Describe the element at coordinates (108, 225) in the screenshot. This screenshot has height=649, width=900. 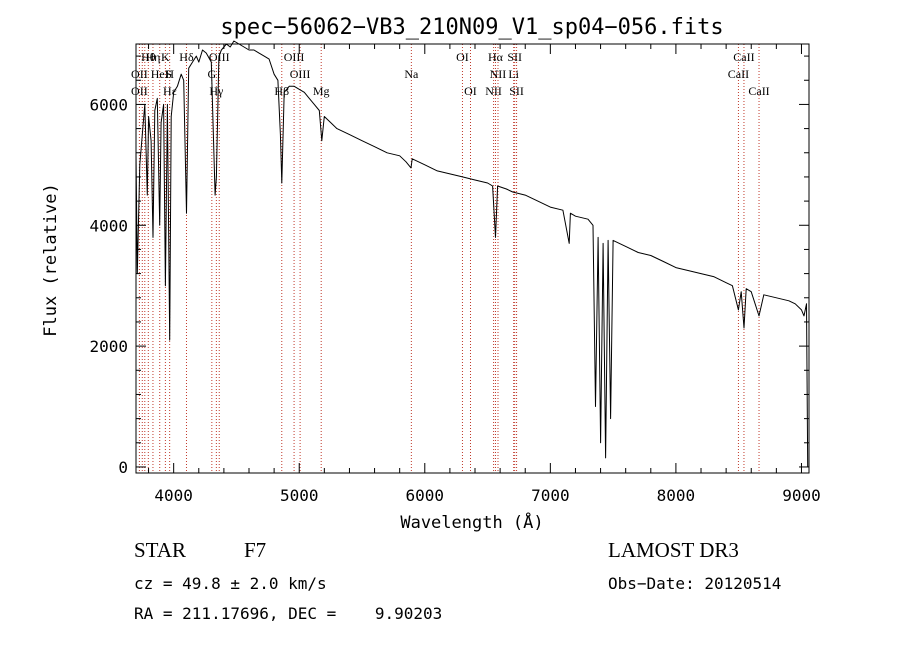
I see `y-tick-label: 4000` at that location.